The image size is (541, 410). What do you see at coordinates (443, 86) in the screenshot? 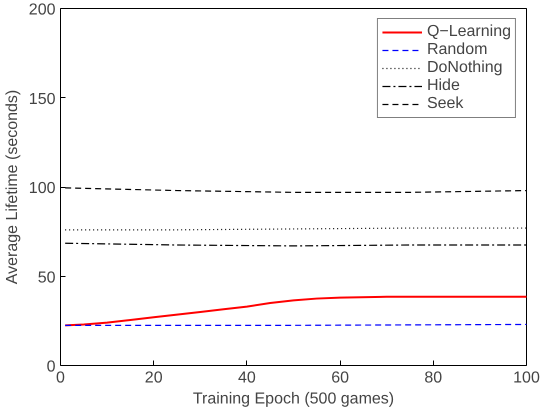
I see `legend-label: Hide` at bounding box center [443, 86].